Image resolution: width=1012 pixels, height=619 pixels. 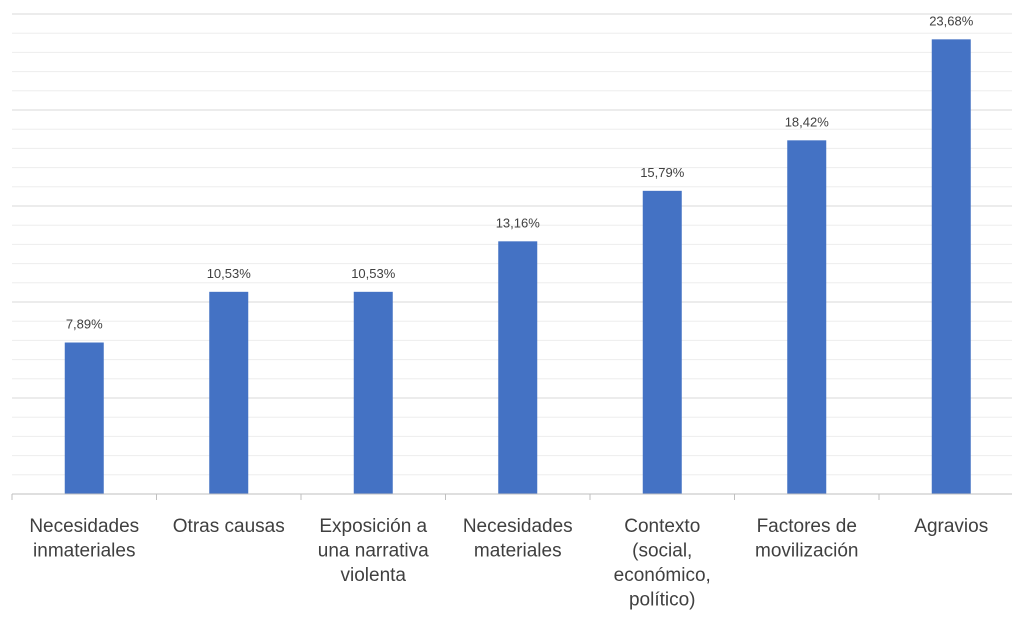 I want to click on category-label: Agravios, so click(x=951, y=526).